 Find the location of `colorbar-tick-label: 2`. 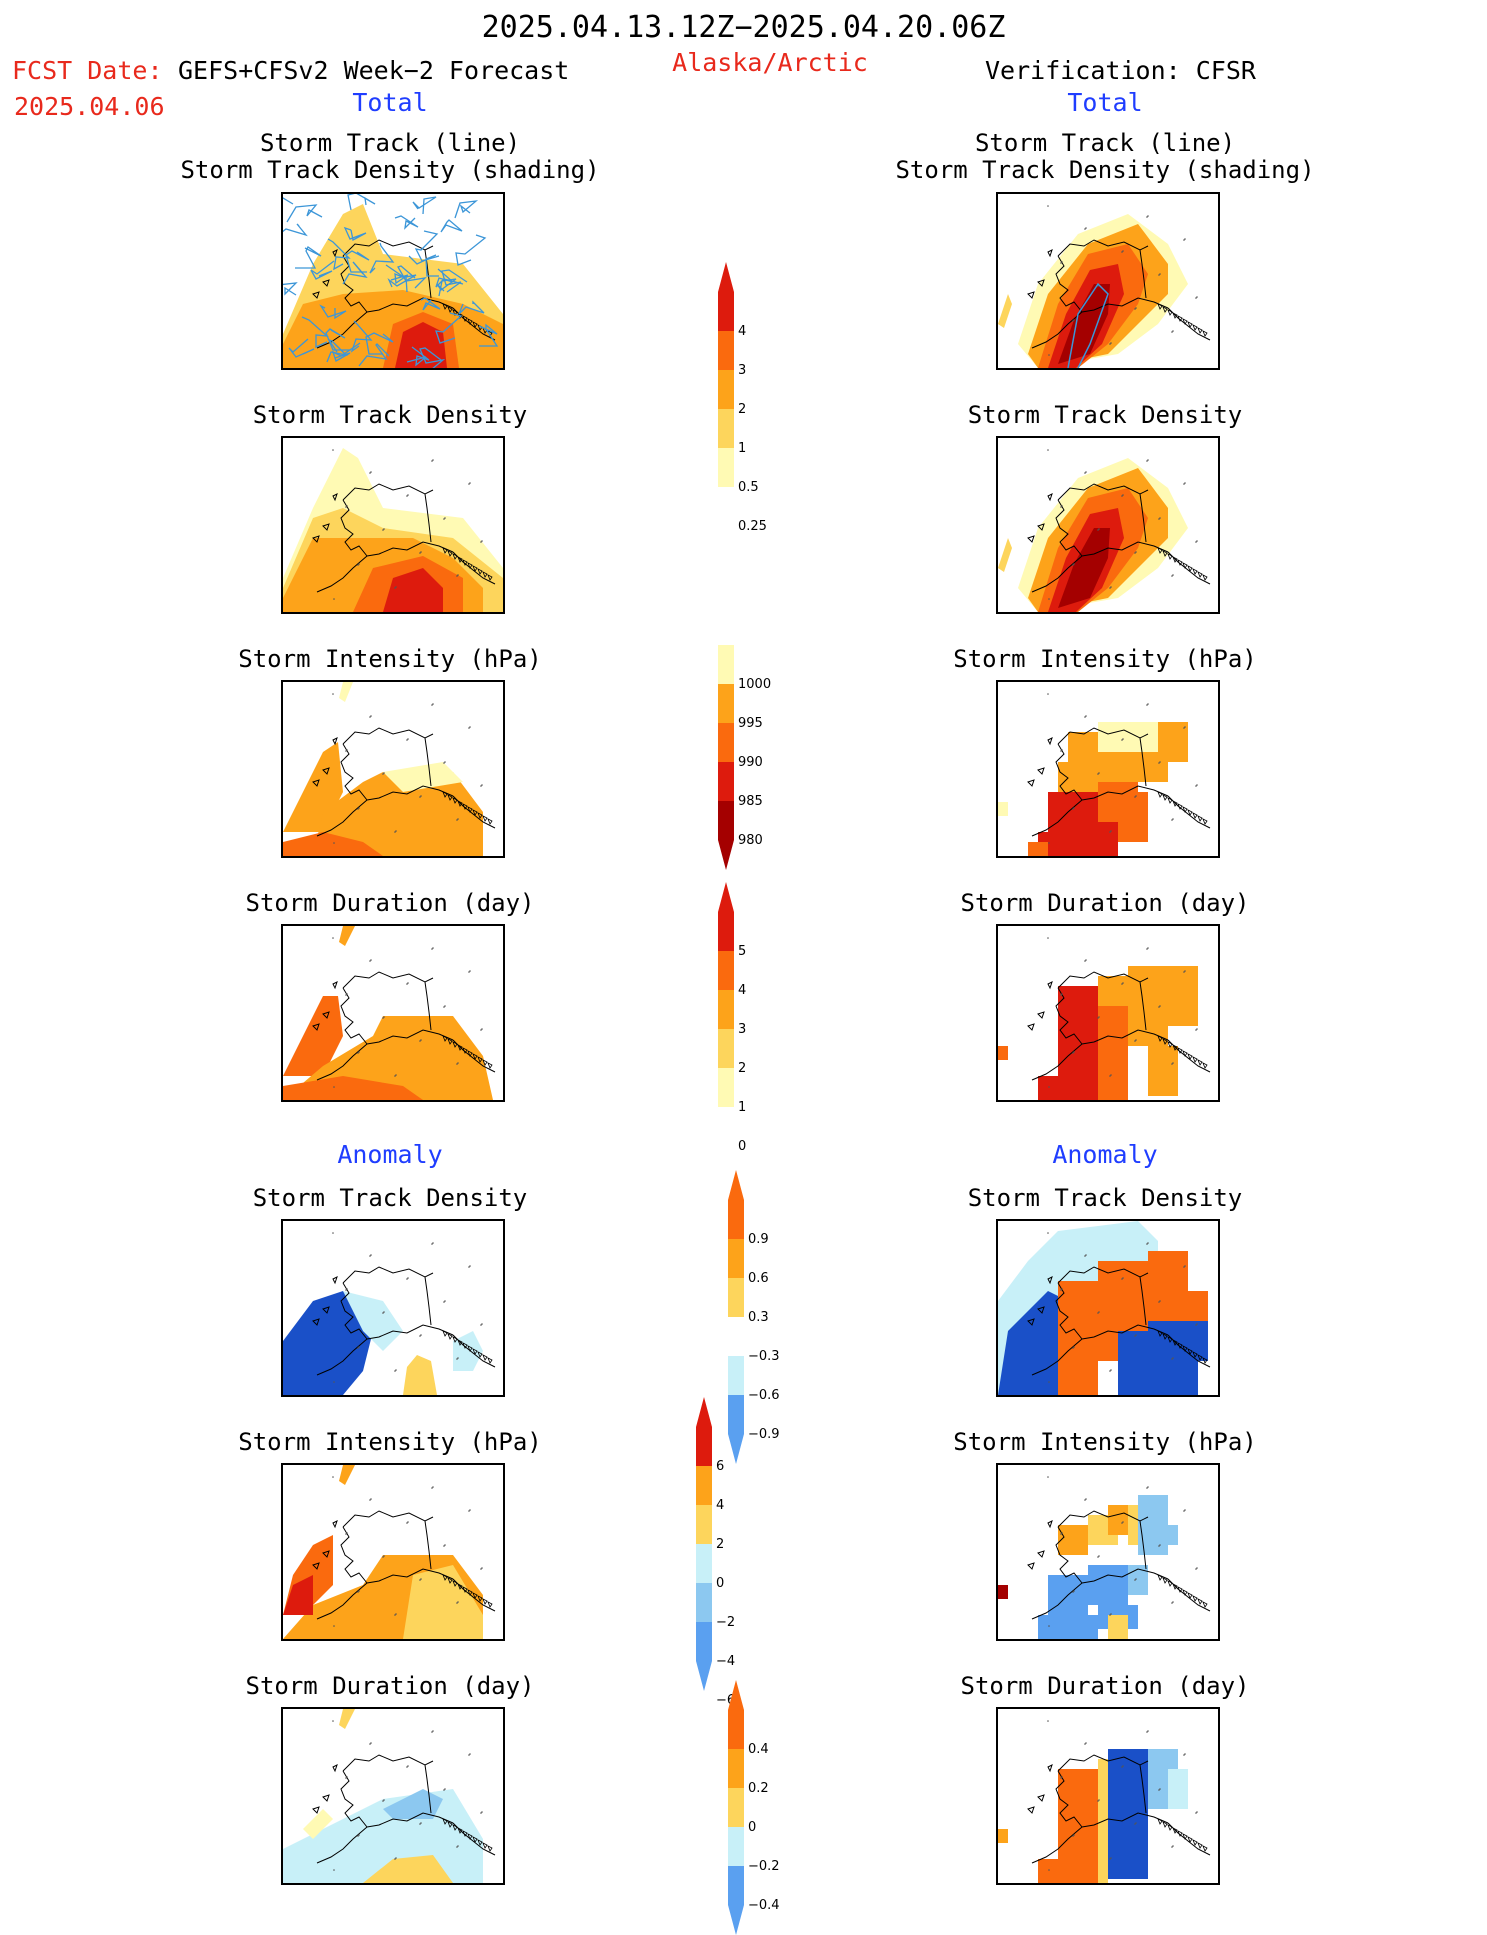

colorbar-tick-label: 2 is located at coordinates (742, 409).